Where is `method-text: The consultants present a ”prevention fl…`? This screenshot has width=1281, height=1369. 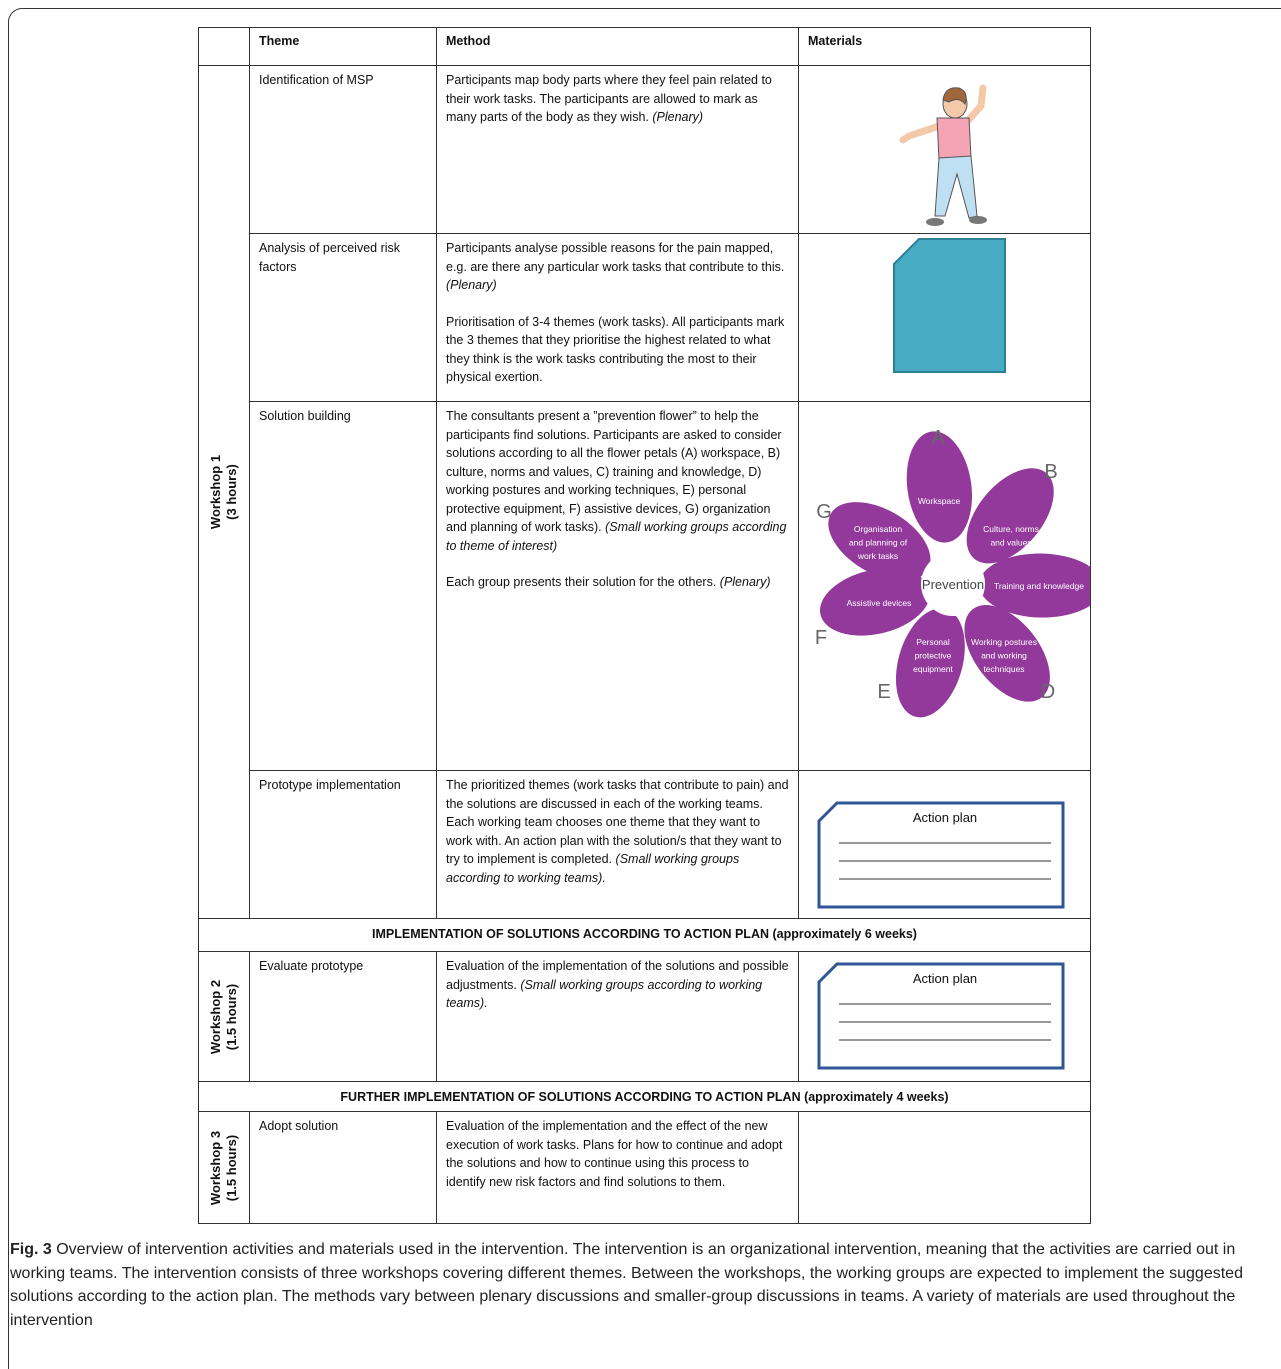
method-text: The consultants present a ”prevention fl… is located at coordinates (614, 471).